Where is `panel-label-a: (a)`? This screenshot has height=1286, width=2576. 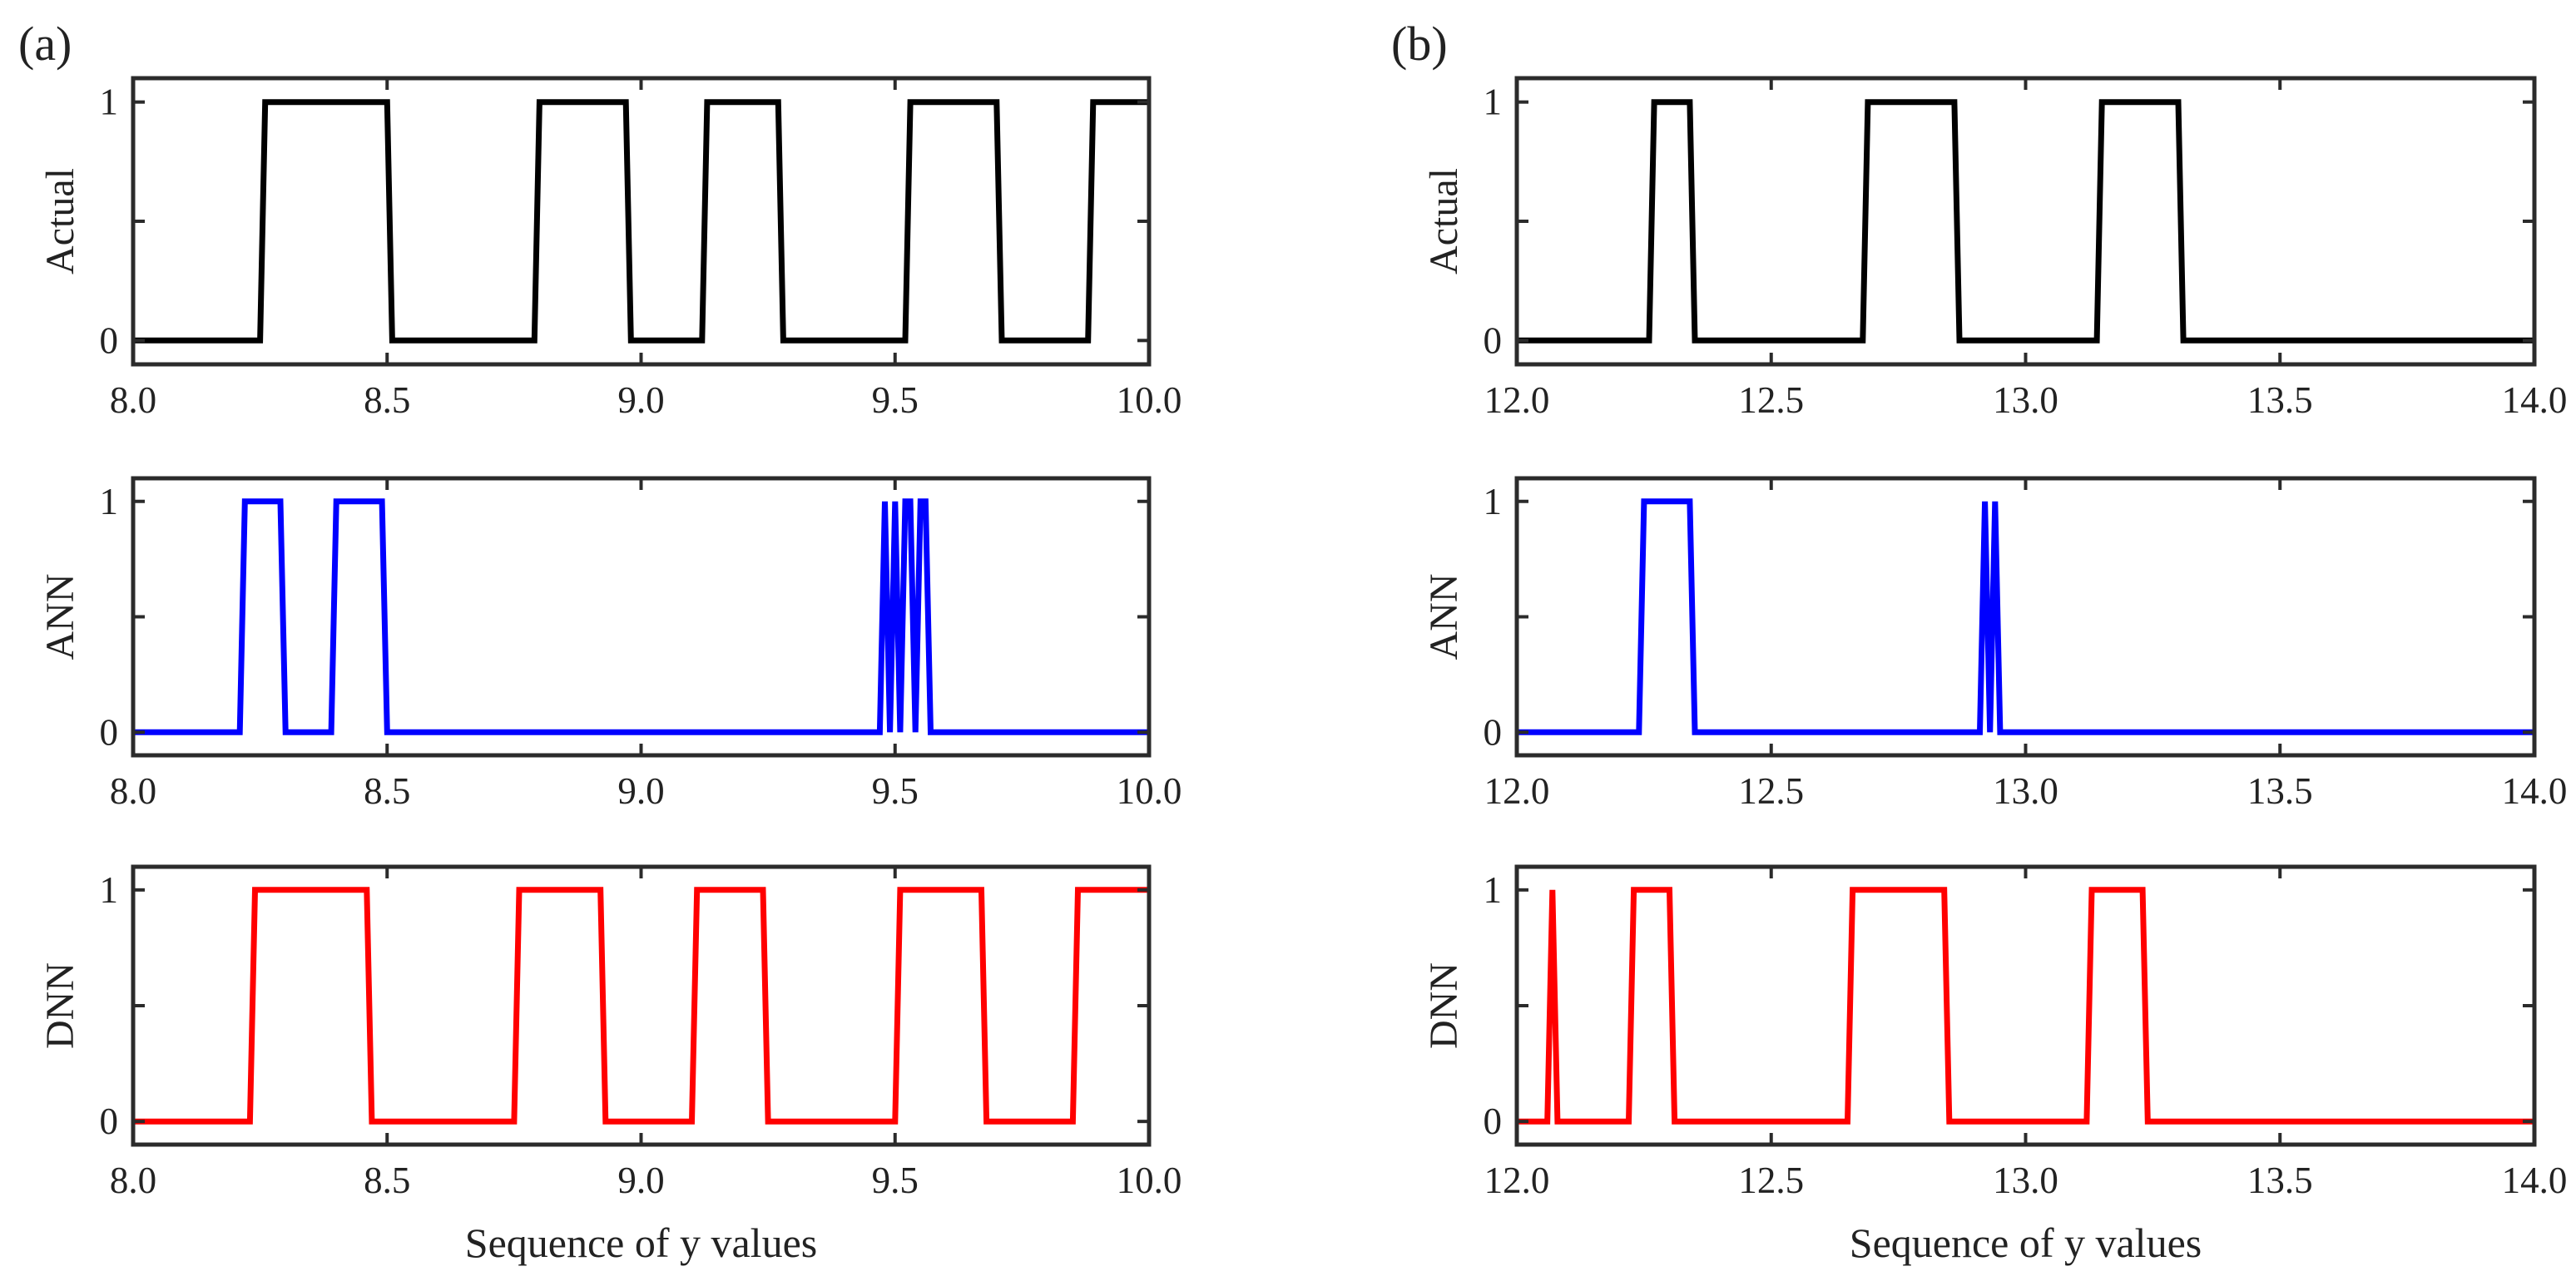 panel-label-a: (a) is located at coordinates (45, 44).